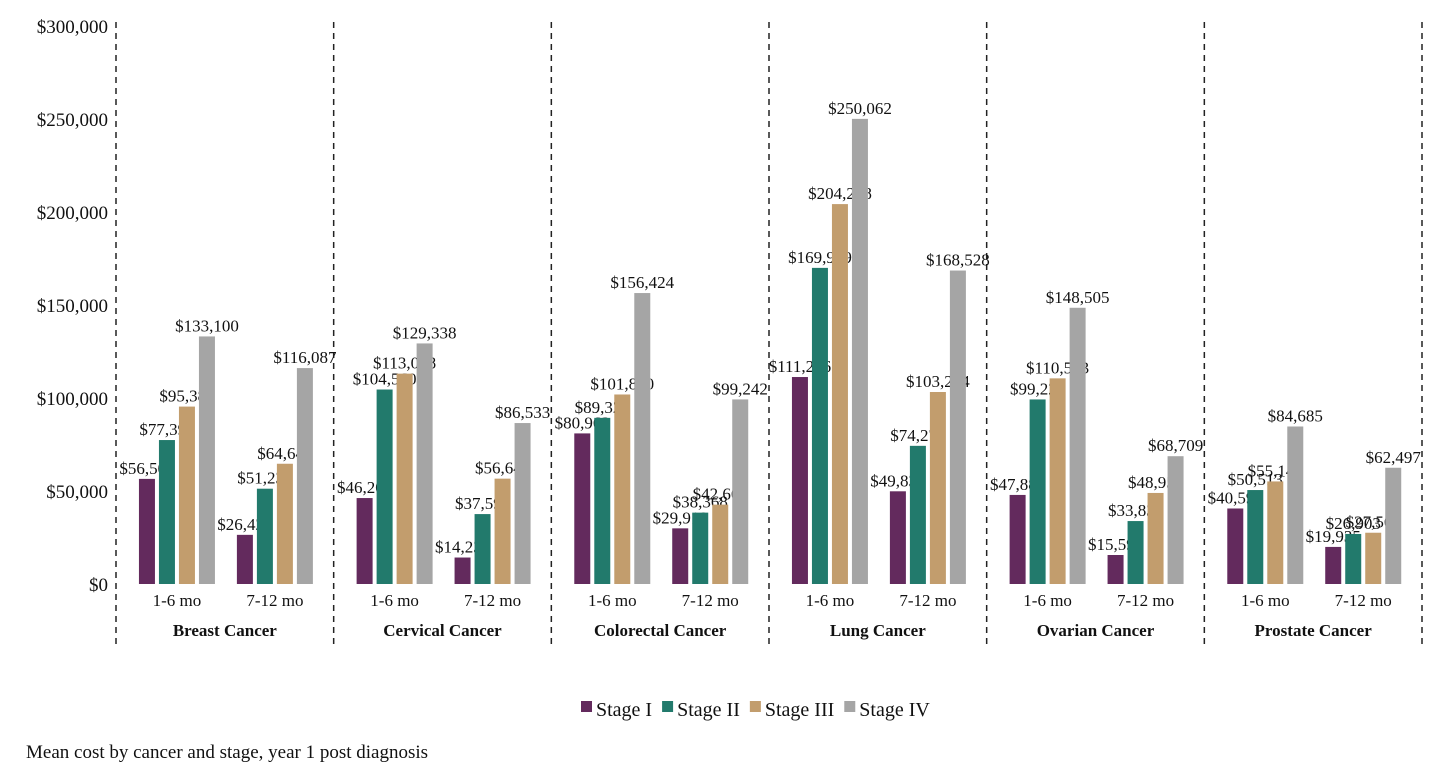 This screenshot has height=777, width=1456. I want to click on bar-value-label: $68,709, so click(1175, 445).